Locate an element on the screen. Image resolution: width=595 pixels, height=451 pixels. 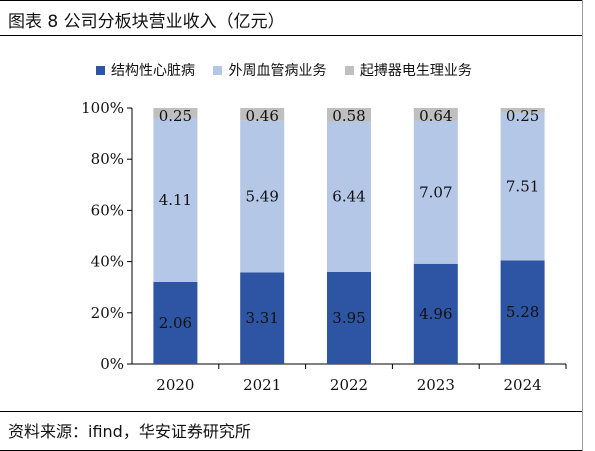
bar-value-label: 5.28 is located at coordinates (522, 312).